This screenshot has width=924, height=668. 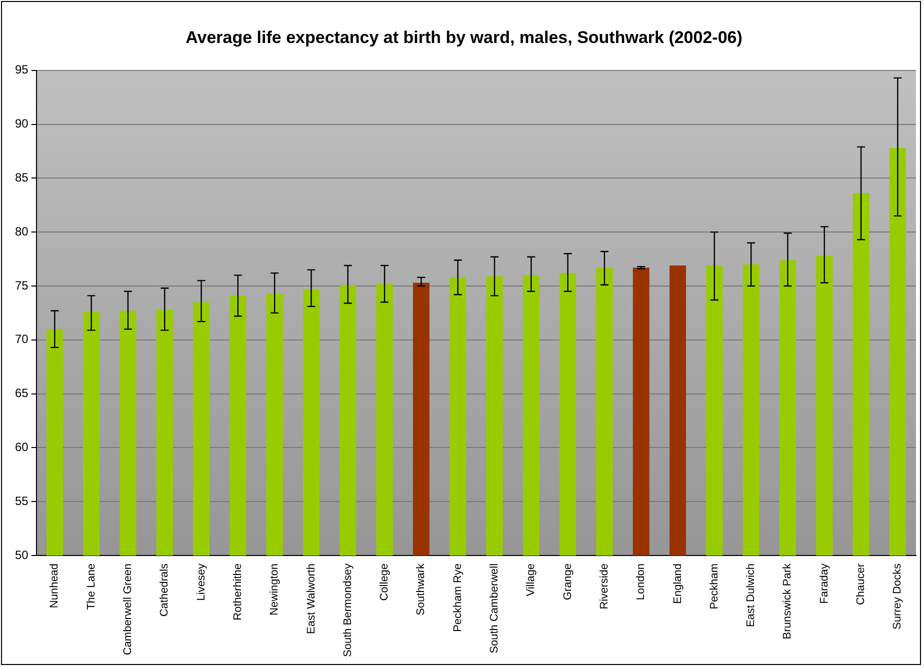 What do you see at coordinates (751, 595) in the screenshot?
I see `x-tick-label: East Dulwich` at bounding box center [751, 595].